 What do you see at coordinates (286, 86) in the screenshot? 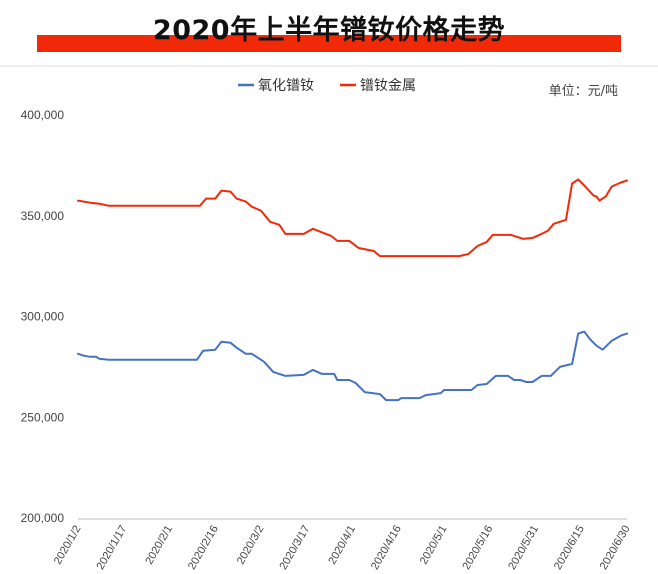
I see `legend-label-1: 氧化镨钕` at bounding box center [286, 86].